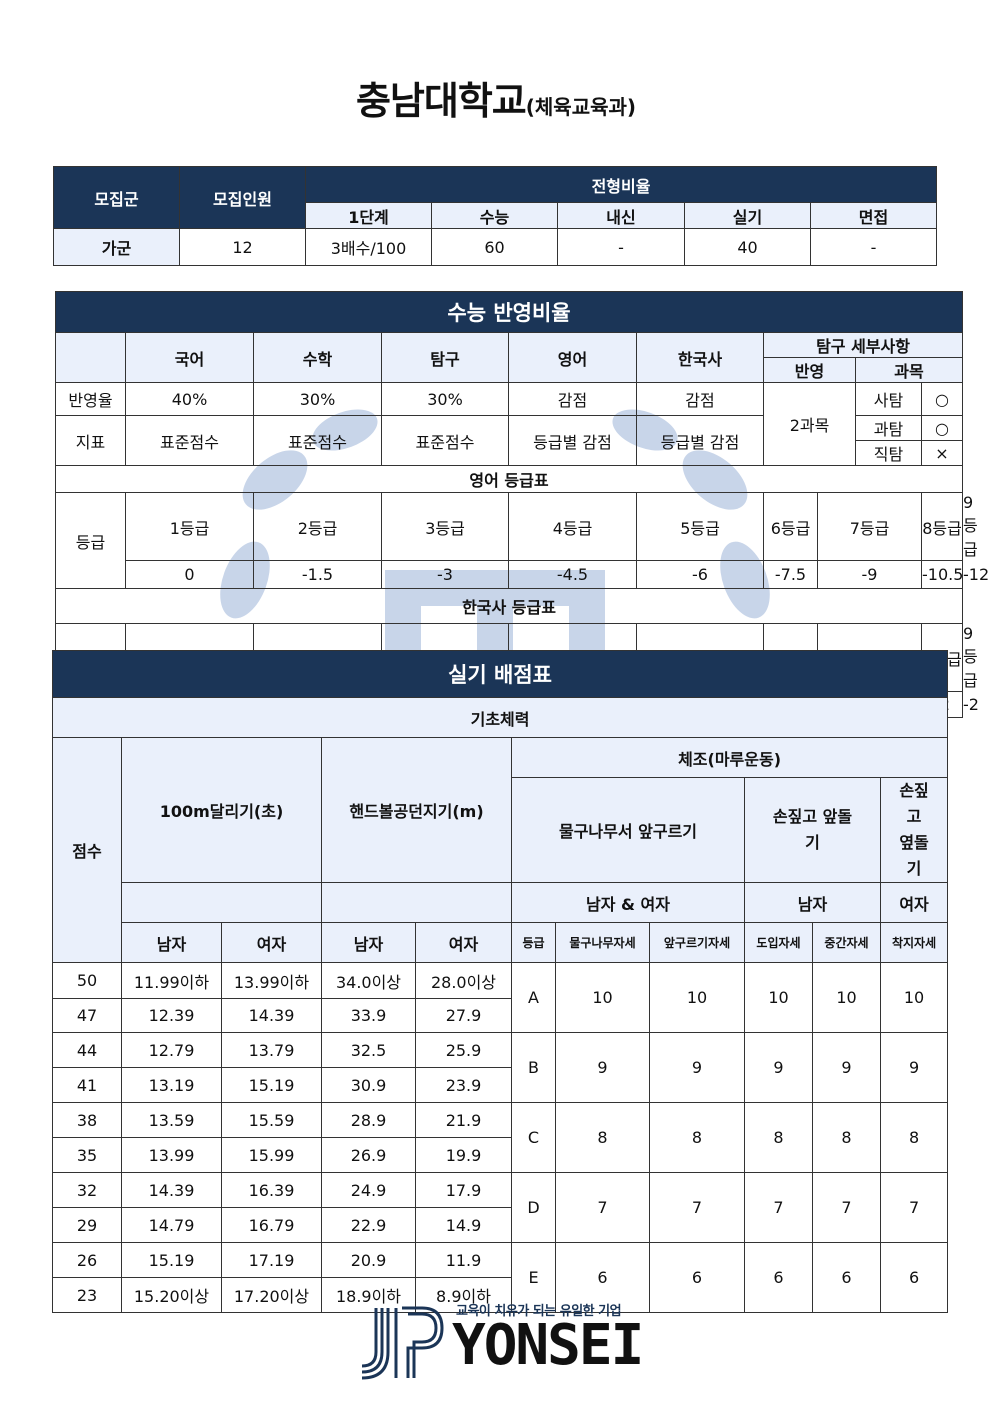 The image size is (992, 1403). Describe the element at coordinates (445, 574) in the screenshot. I see `eng-val-3: -3` at that location.